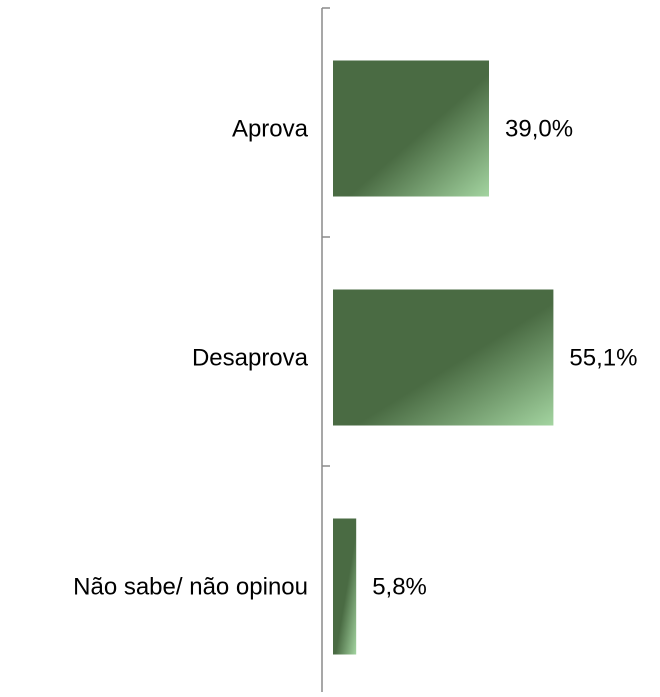  Describe the element at coordinates (345, 586) in the screenshot. I see `bar-nao-sabe-nao-opinou` at that location.